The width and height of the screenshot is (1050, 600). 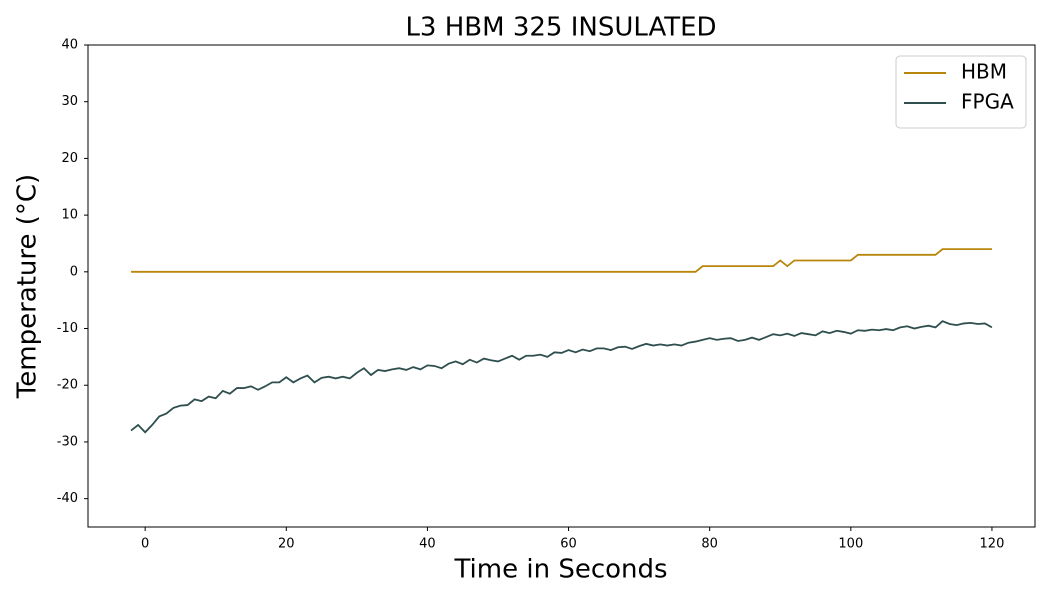 I want to click on x-tick-label: 80, so click(x=709, y=544).